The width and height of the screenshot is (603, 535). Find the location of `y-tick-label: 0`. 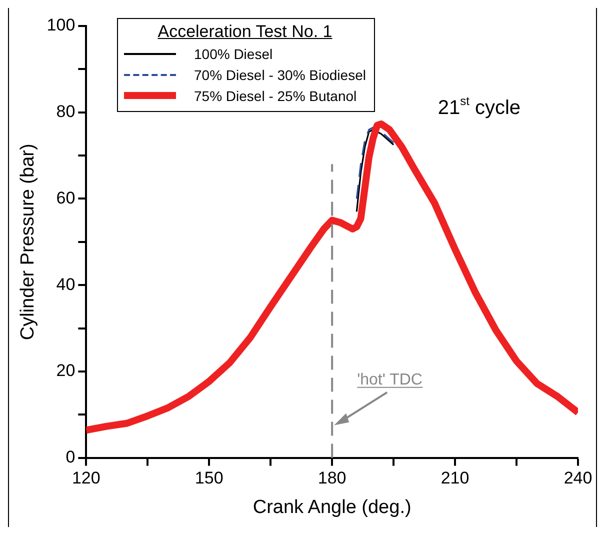

y-tick-label: 0 is located at coordinates (71, 456).